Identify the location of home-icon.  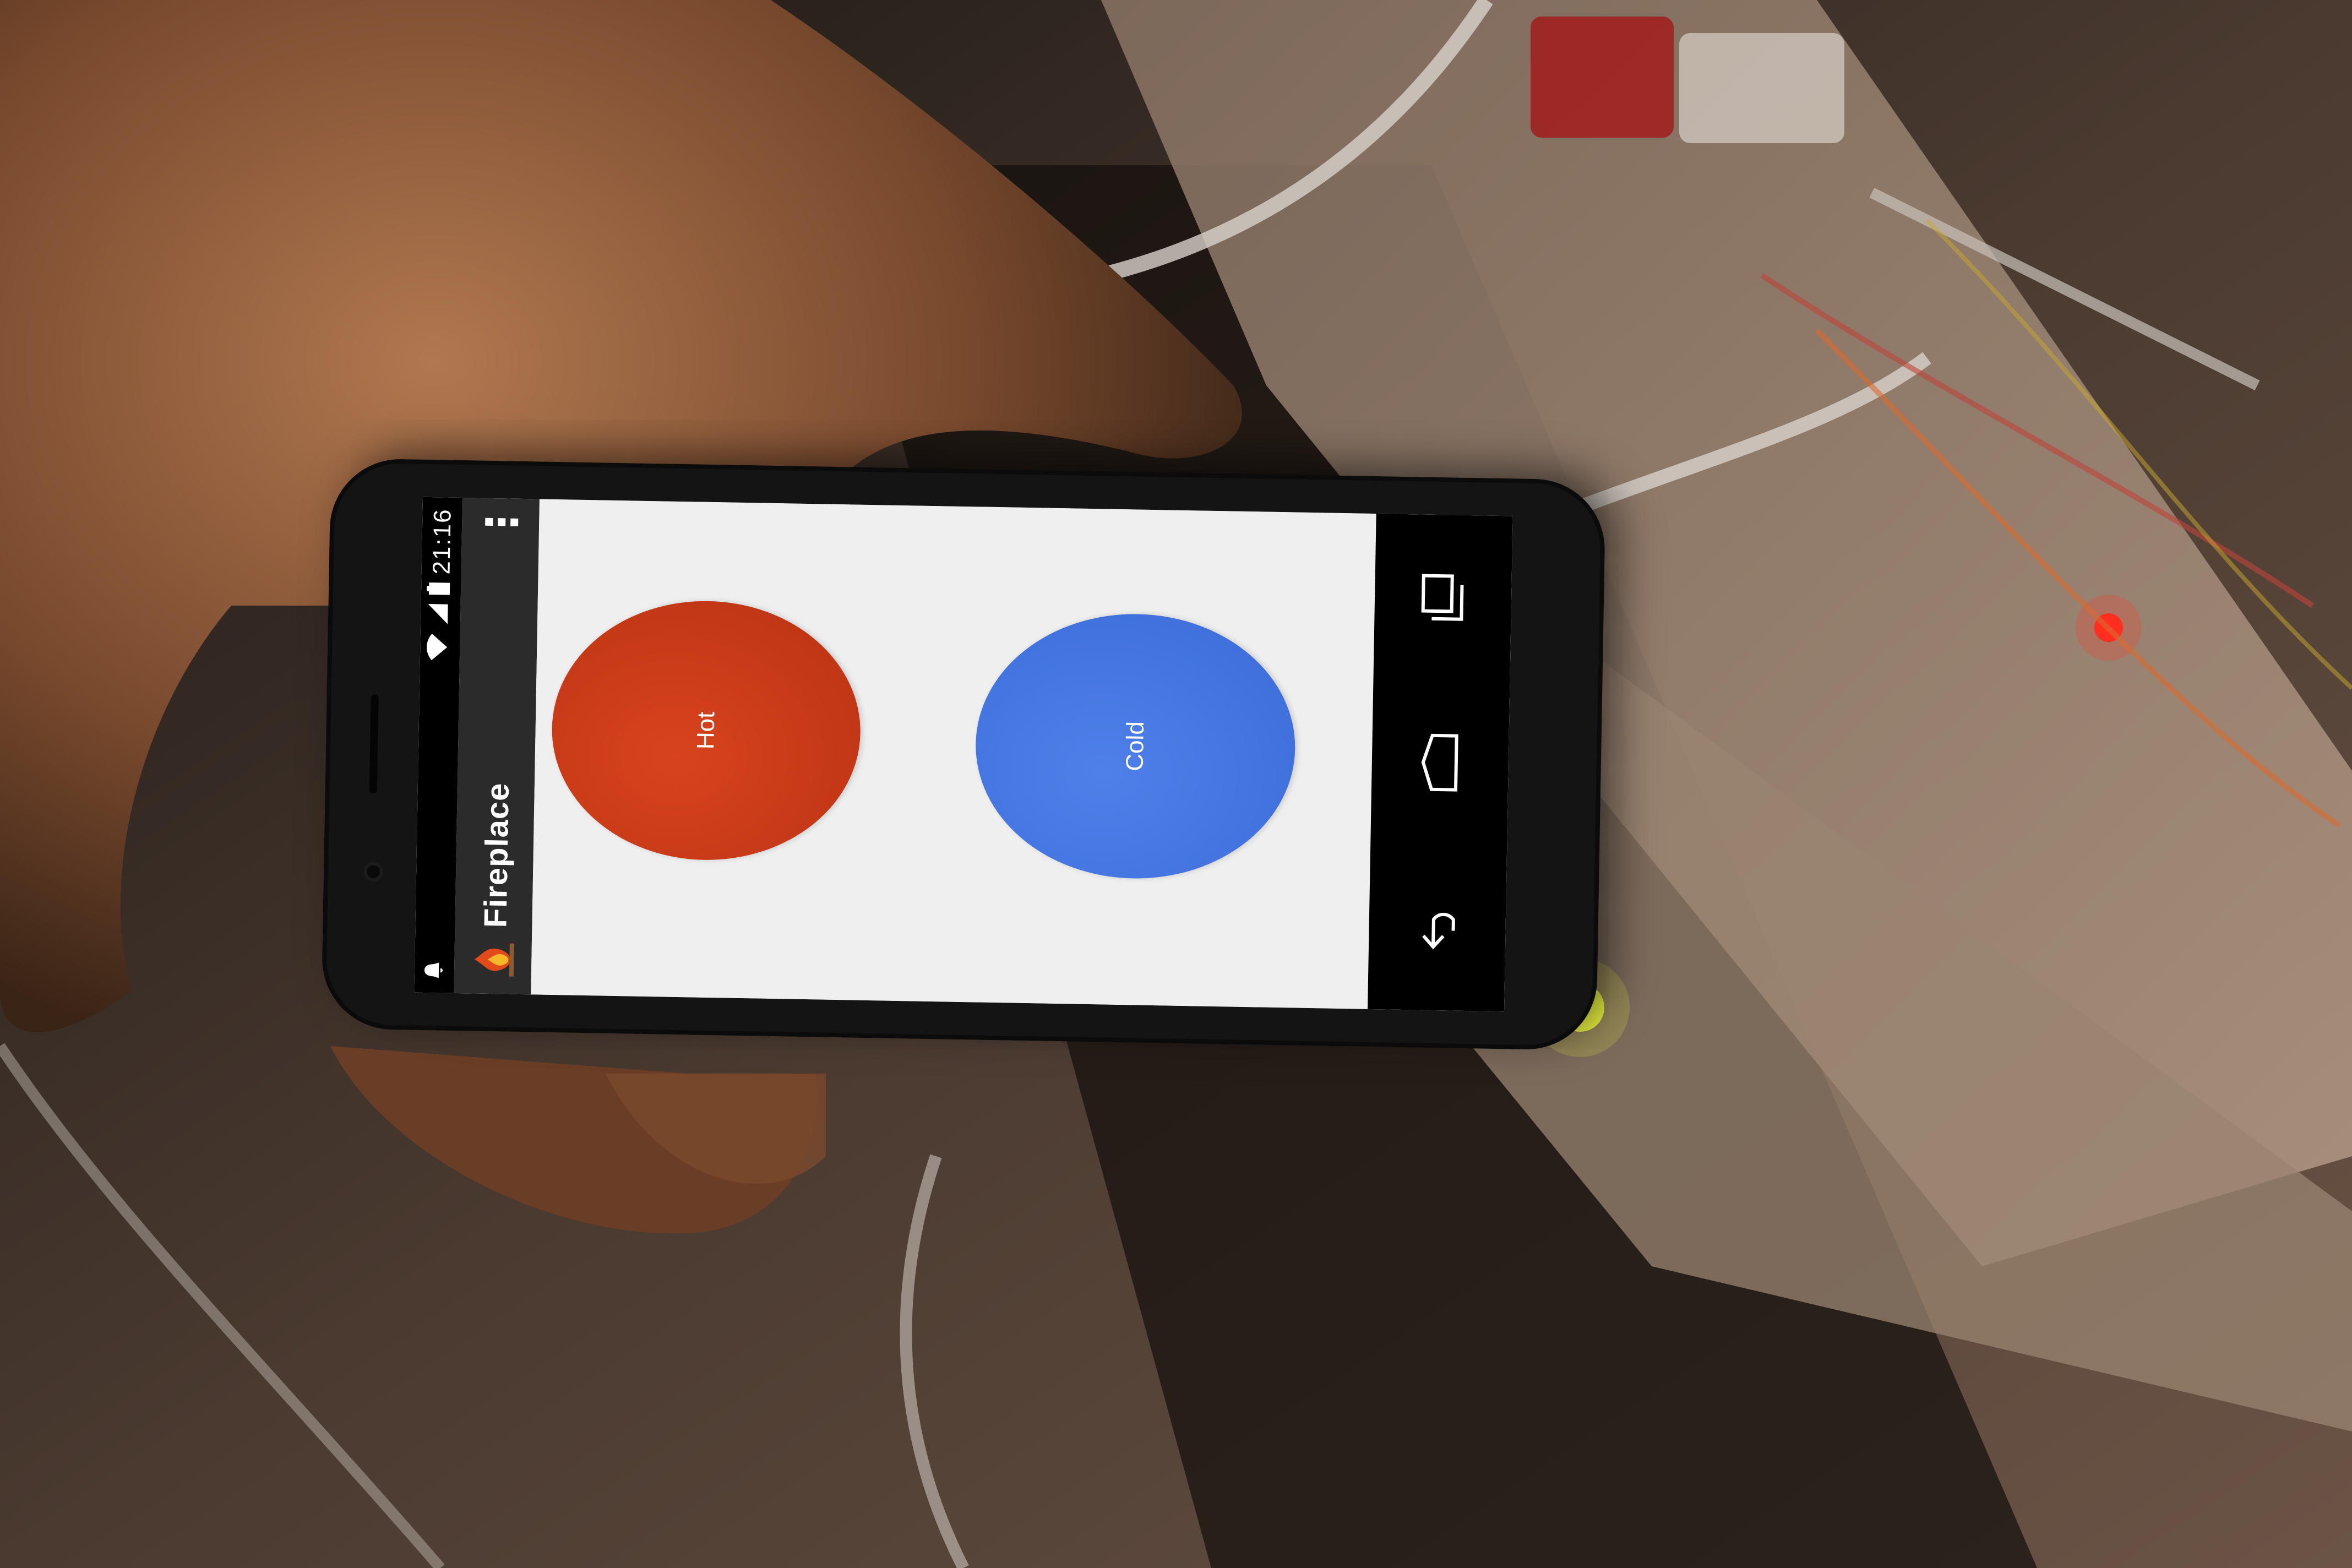
(1440, 763).